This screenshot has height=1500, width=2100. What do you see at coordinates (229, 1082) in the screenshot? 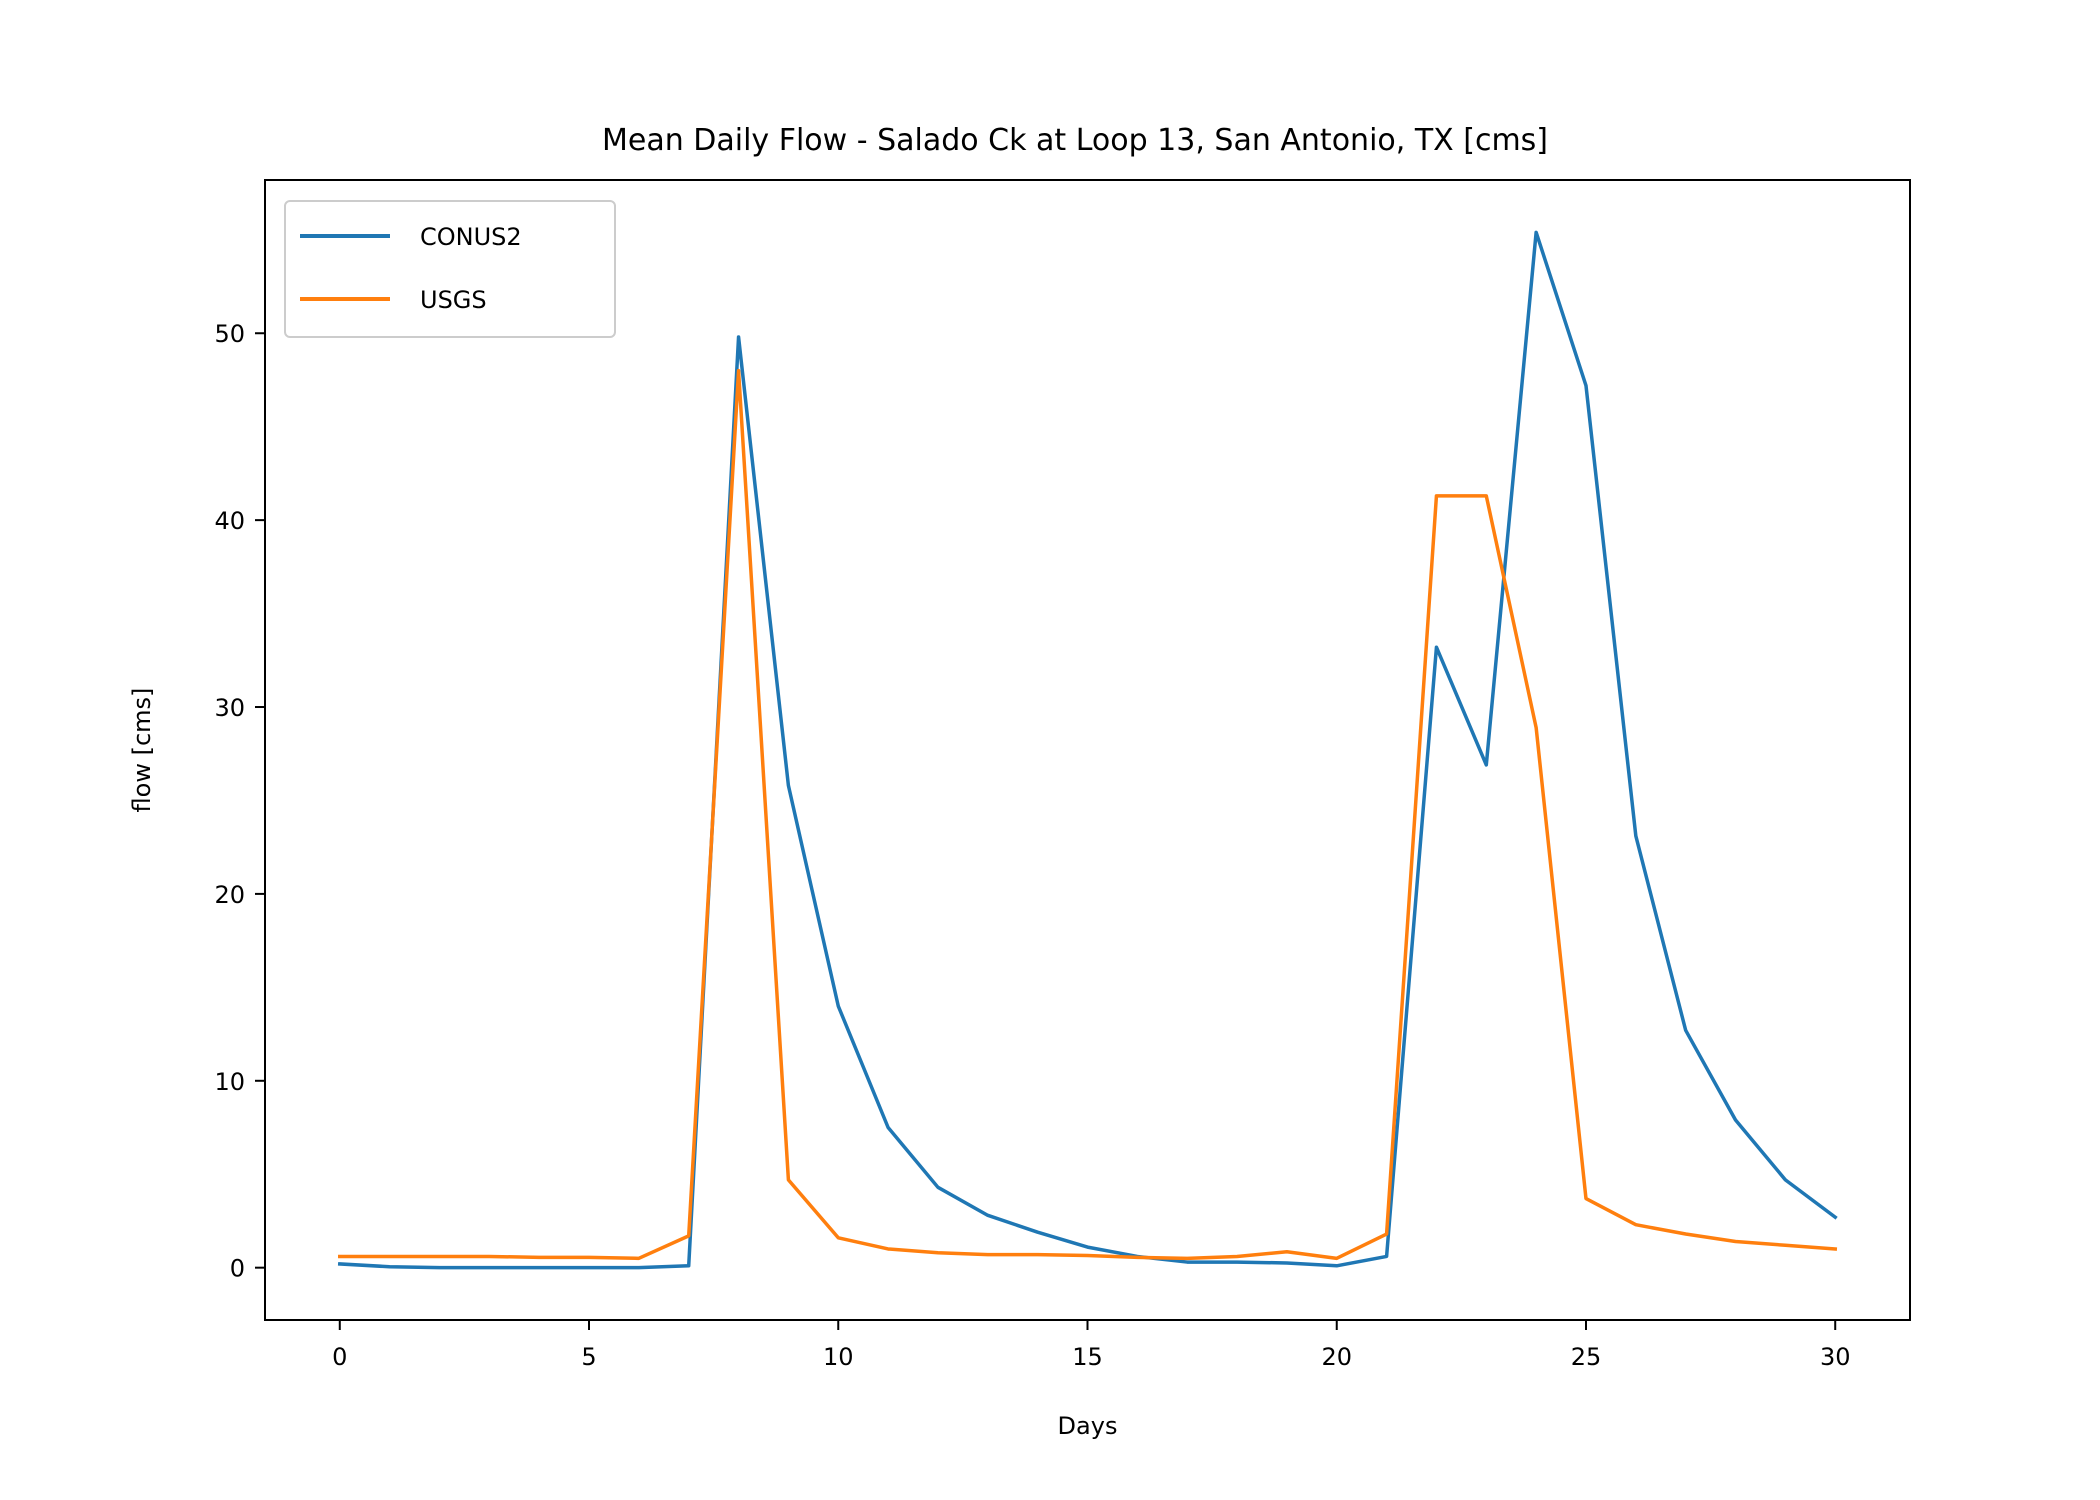
I see `y-tick-label: 10` at bounding box center [229, 1082].